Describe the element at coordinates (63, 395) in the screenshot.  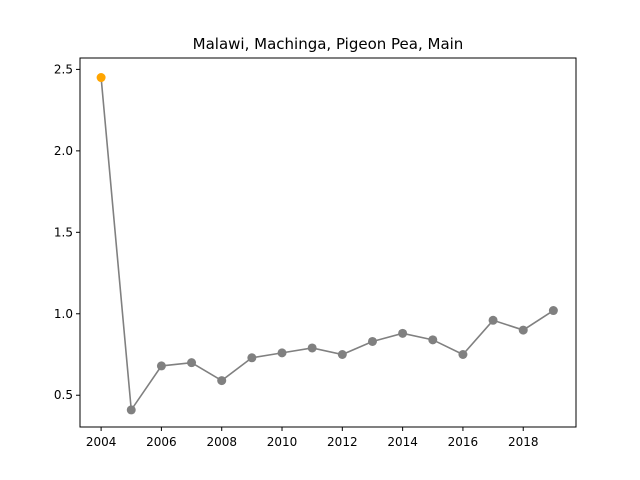
I see `y-tick-label: 0.5` at that location.